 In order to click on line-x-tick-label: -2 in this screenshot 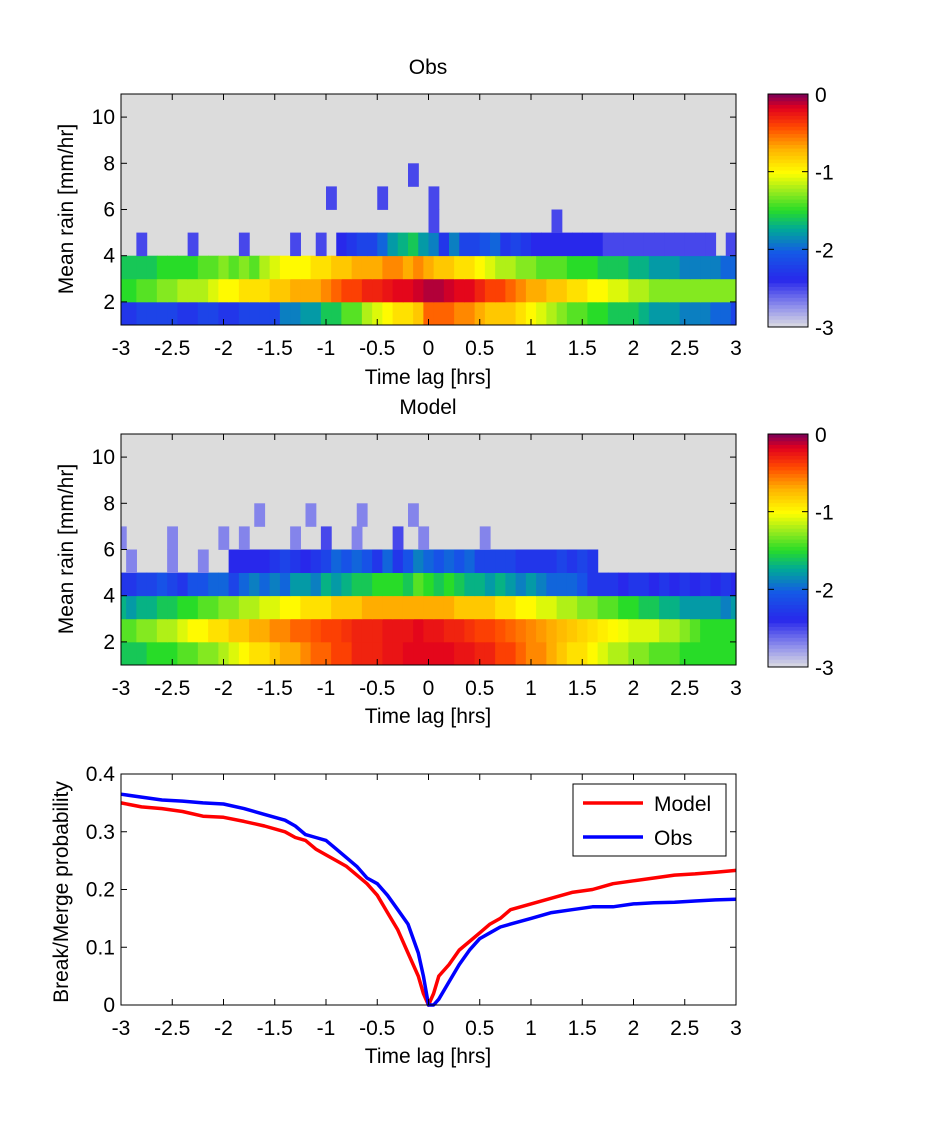, I will do `click(223, 1028)`.